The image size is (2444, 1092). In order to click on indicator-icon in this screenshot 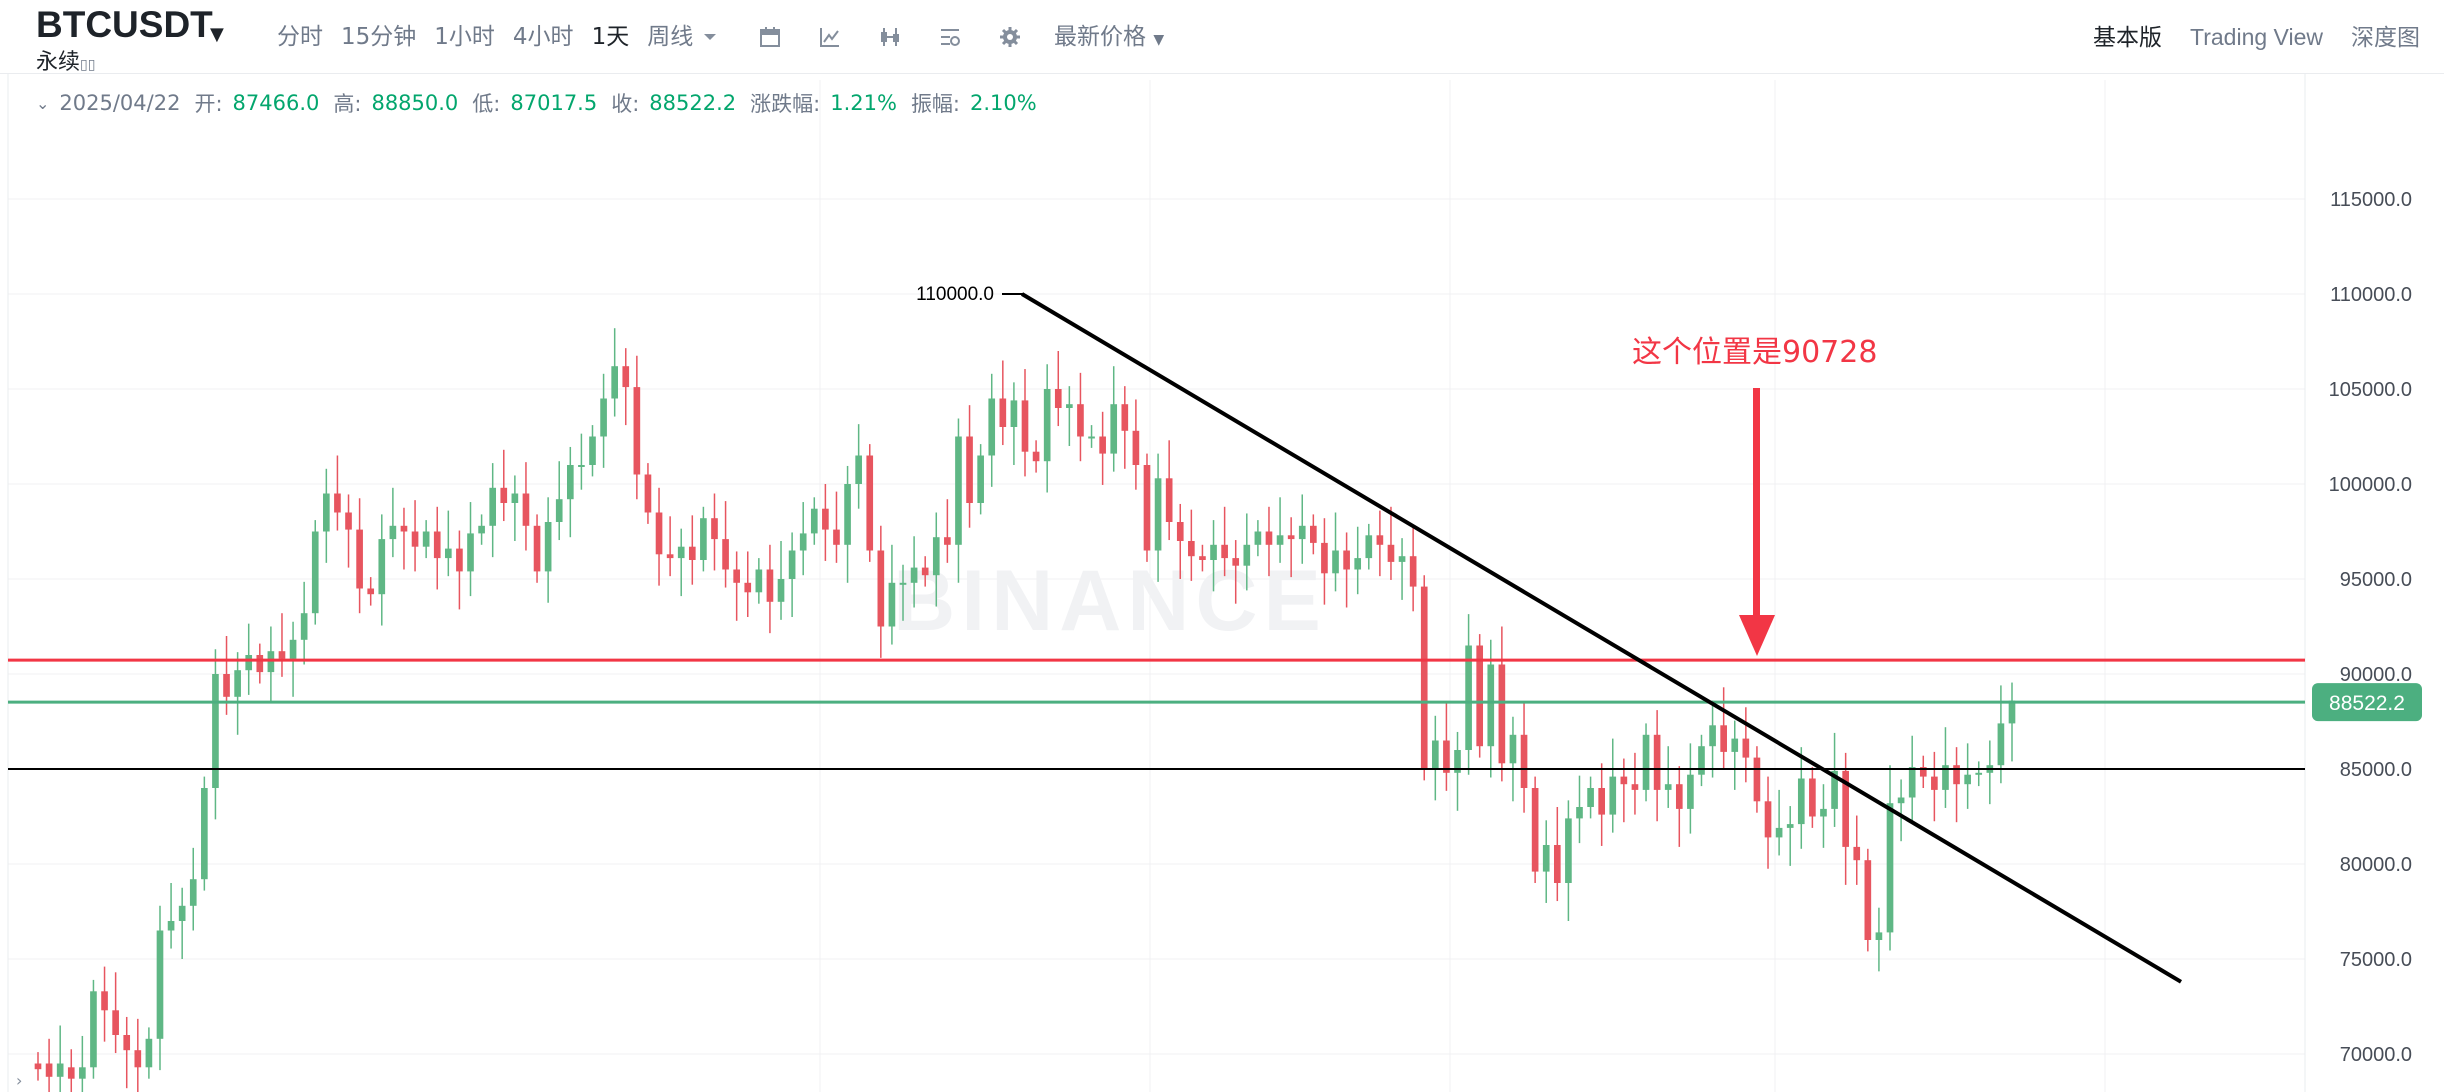, I will do `click(830, 37)`.